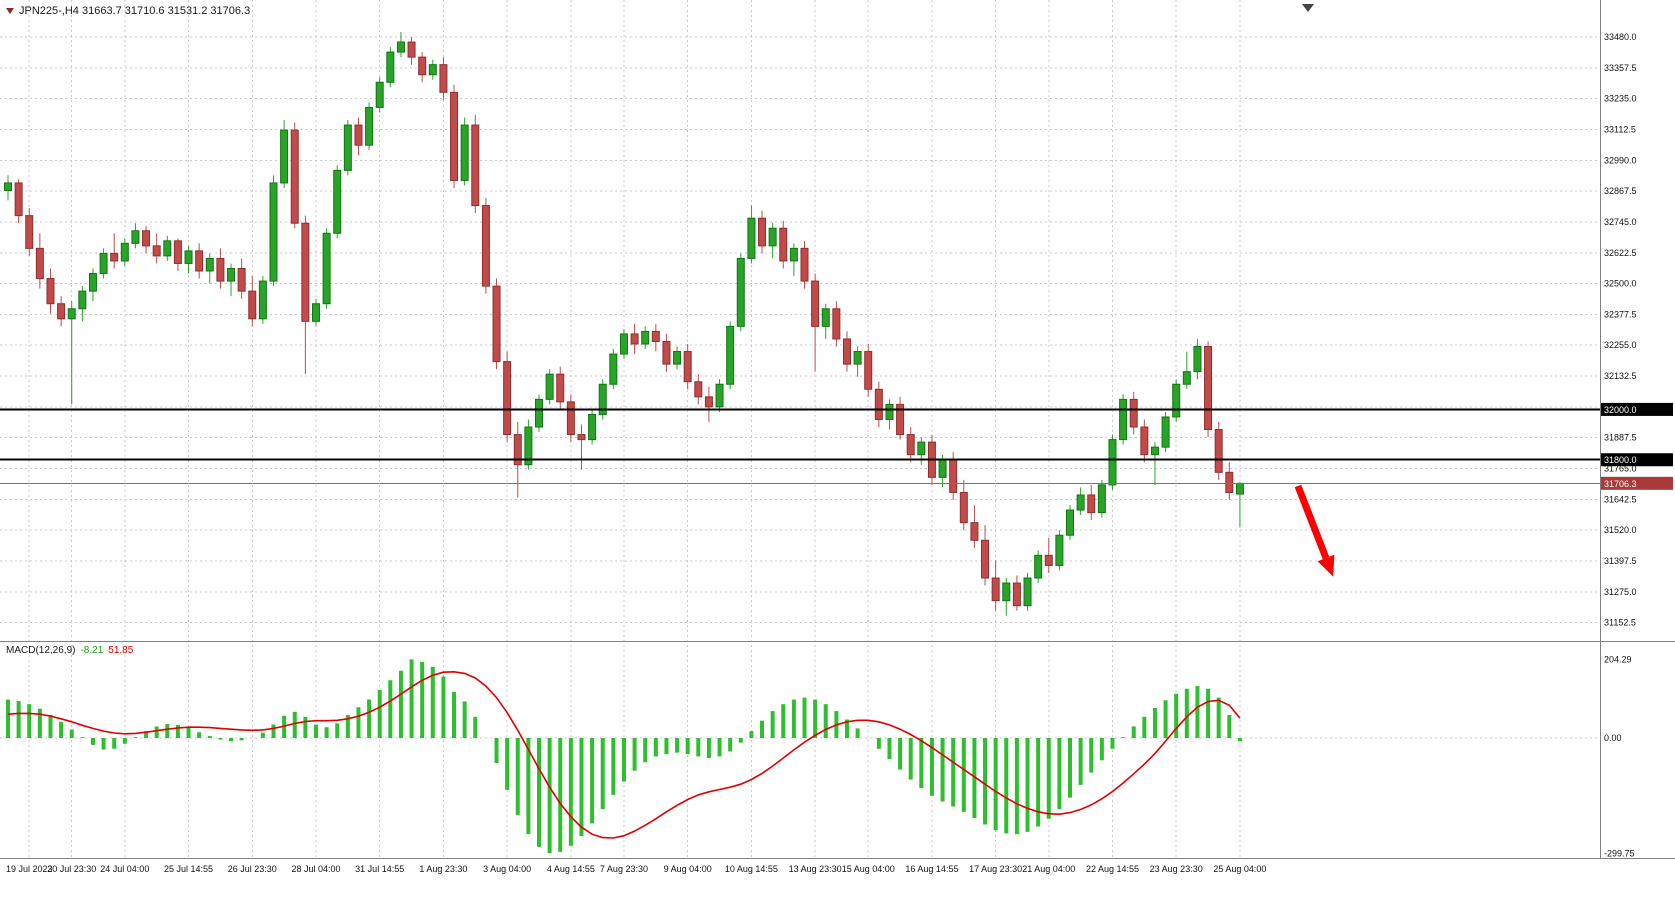  What do you see at coordinates (571, 869) in the screenshot?
I see `time-tick-label: 4 Aug 14:55` at bounding box center [571, 869].